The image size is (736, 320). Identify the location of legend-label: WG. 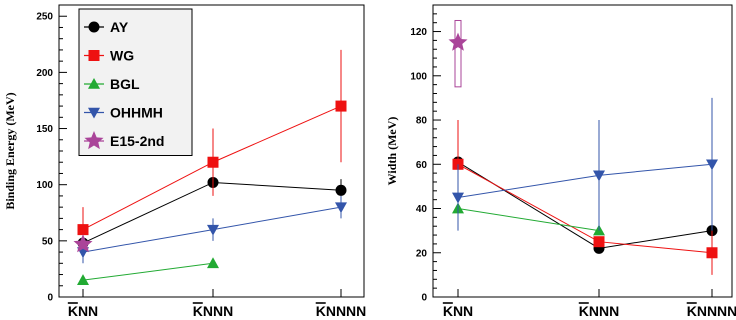
(122, 56).